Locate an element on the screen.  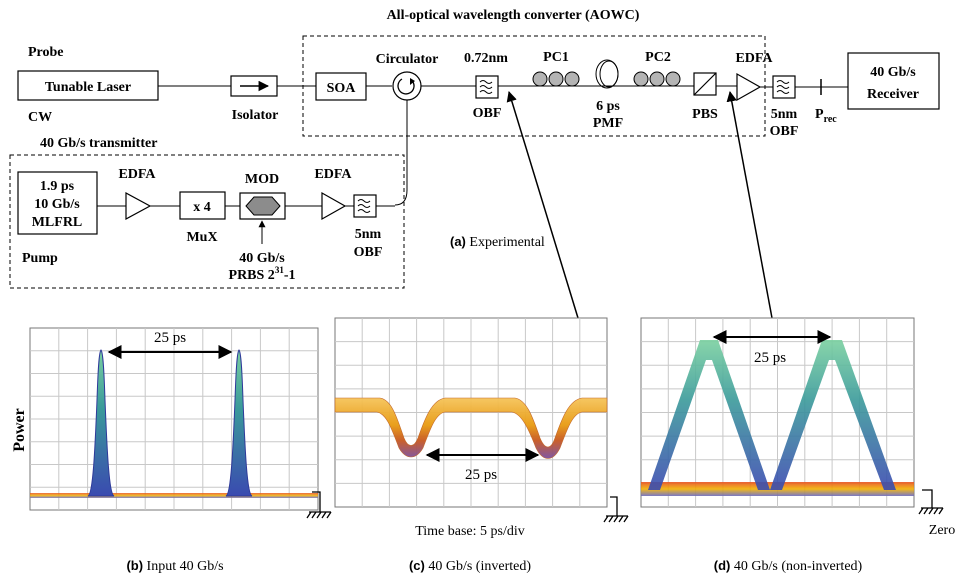
svg-text: 1.9 ps is located at coordinates (57, 186).